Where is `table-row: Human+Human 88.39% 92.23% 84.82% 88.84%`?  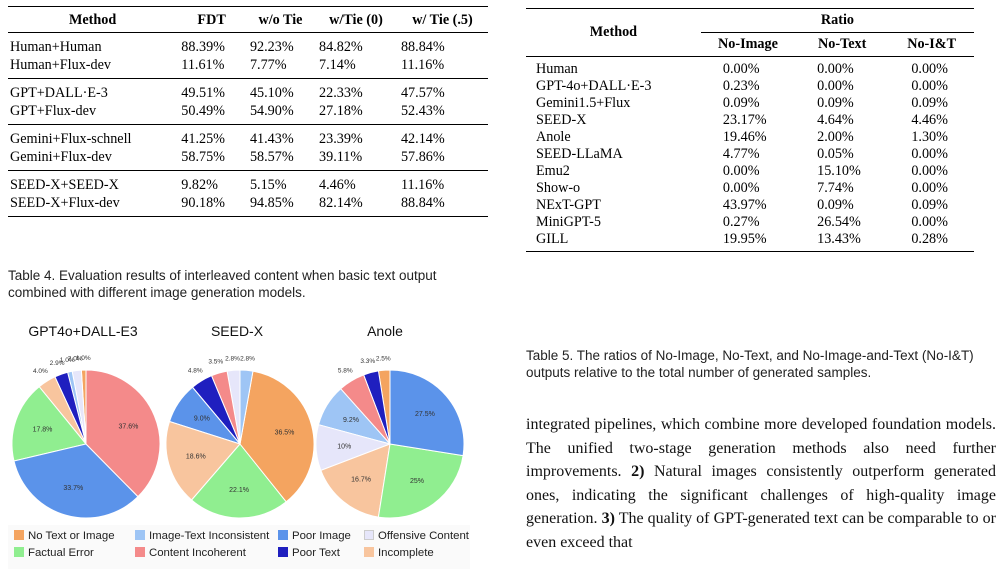 table-row: Human+Human 88.39% 92.23% 84.82% 88.84% is located at coordinates (248, 45).